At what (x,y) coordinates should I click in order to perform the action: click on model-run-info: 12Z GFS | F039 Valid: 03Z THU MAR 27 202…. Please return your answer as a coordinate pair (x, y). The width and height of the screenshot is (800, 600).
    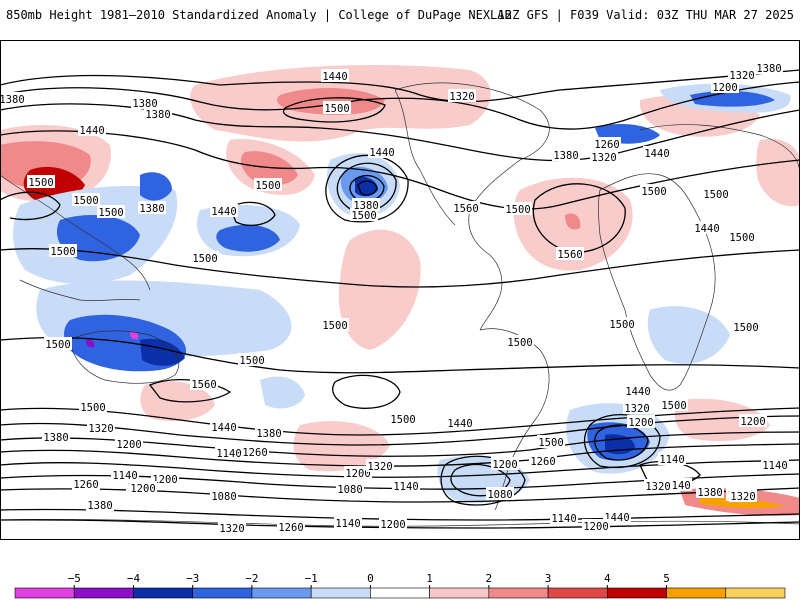
    Looking at the image, I should click on (645, 15).